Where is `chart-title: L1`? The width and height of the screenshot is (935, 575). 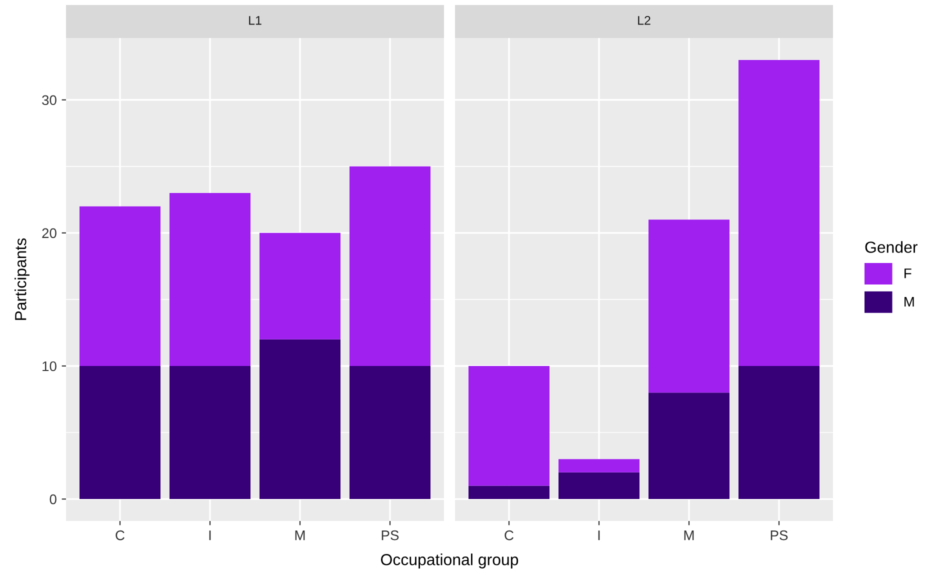
chart-title: L1 is located at coordinates (255, 20).